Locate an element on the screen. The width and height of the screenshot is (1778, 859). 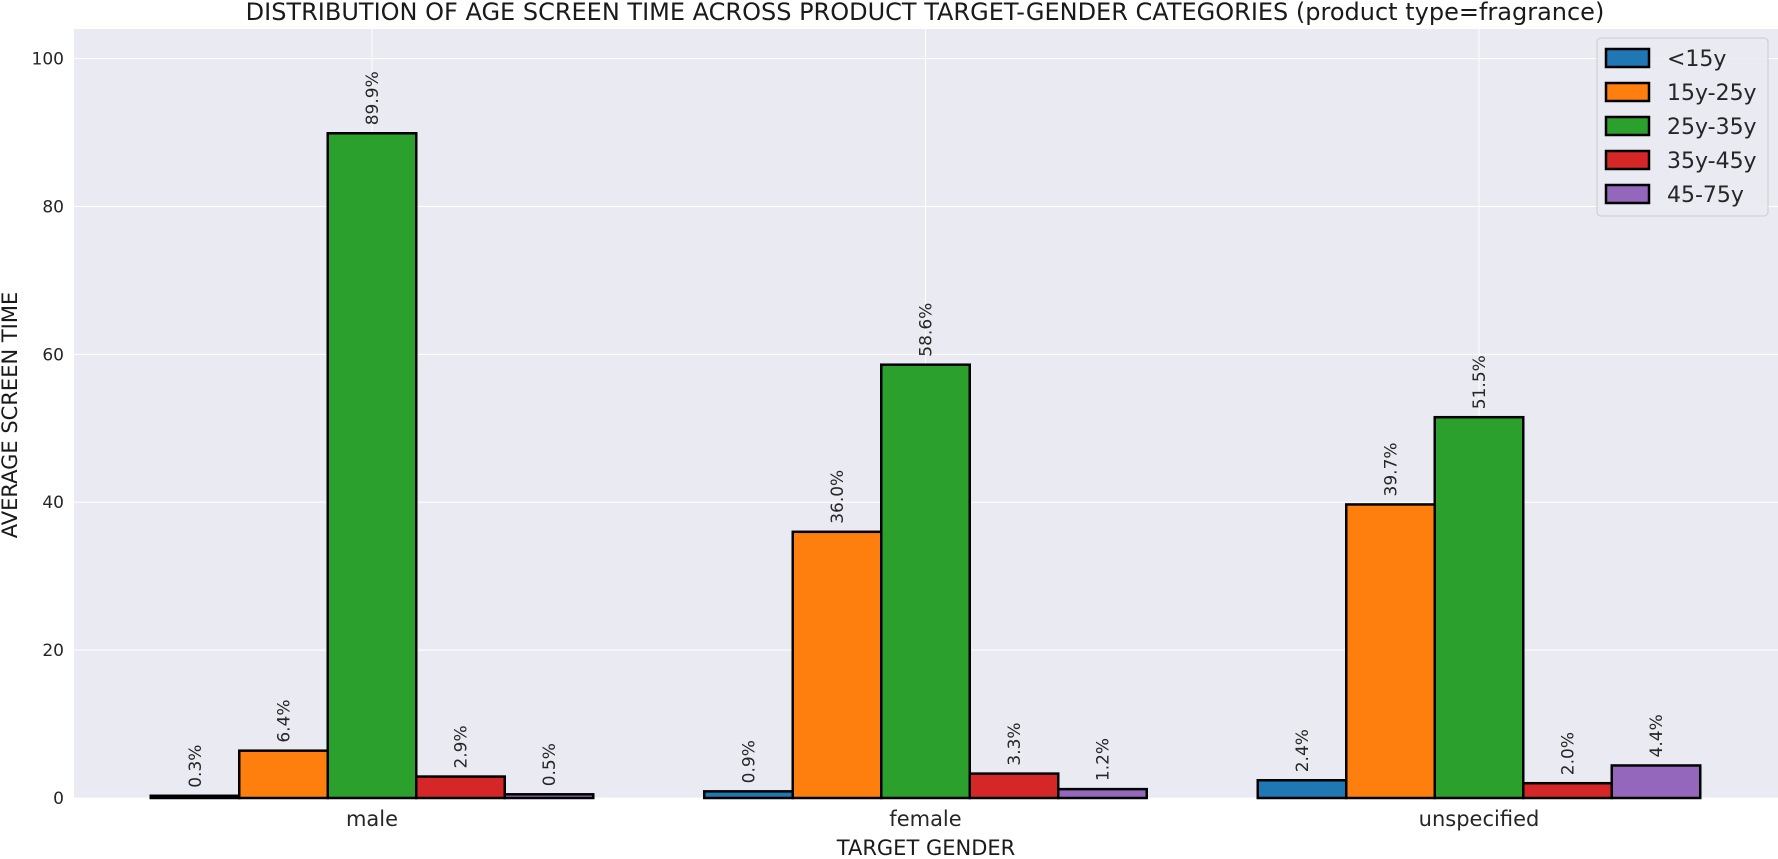
x-axis-ticks: male female unspecified is located at coordinates (942, 819).